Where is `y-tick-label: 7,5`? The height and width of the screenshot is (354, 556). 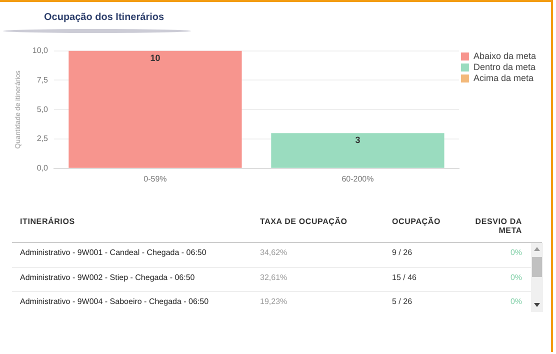 y-tick-label: 7,5 is located at coordinates (42, 79).